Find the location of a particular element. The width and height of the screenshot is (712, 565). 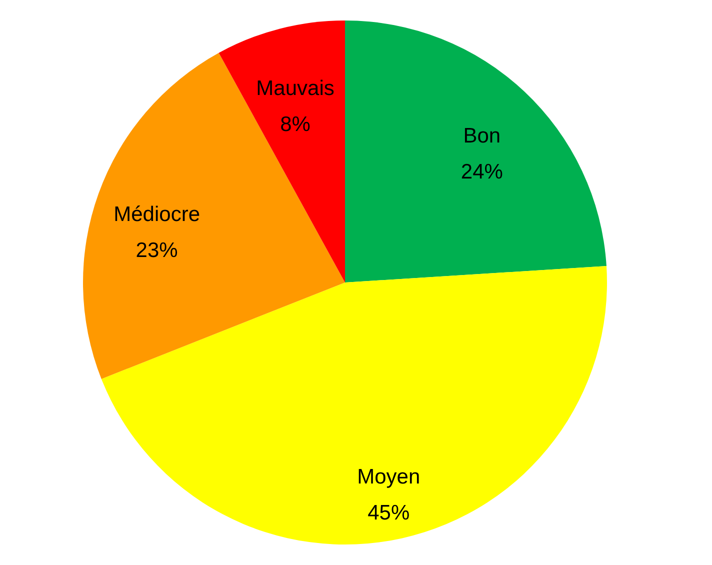

slice-label: Moyen is located at coordinates (388, 477).